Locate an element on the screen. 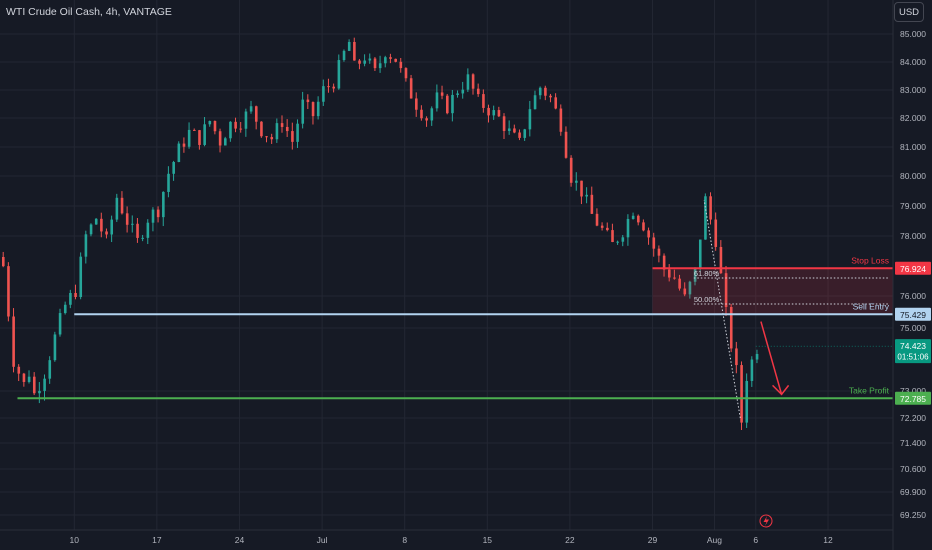  risk-zone is located at coordinates (772, 291).